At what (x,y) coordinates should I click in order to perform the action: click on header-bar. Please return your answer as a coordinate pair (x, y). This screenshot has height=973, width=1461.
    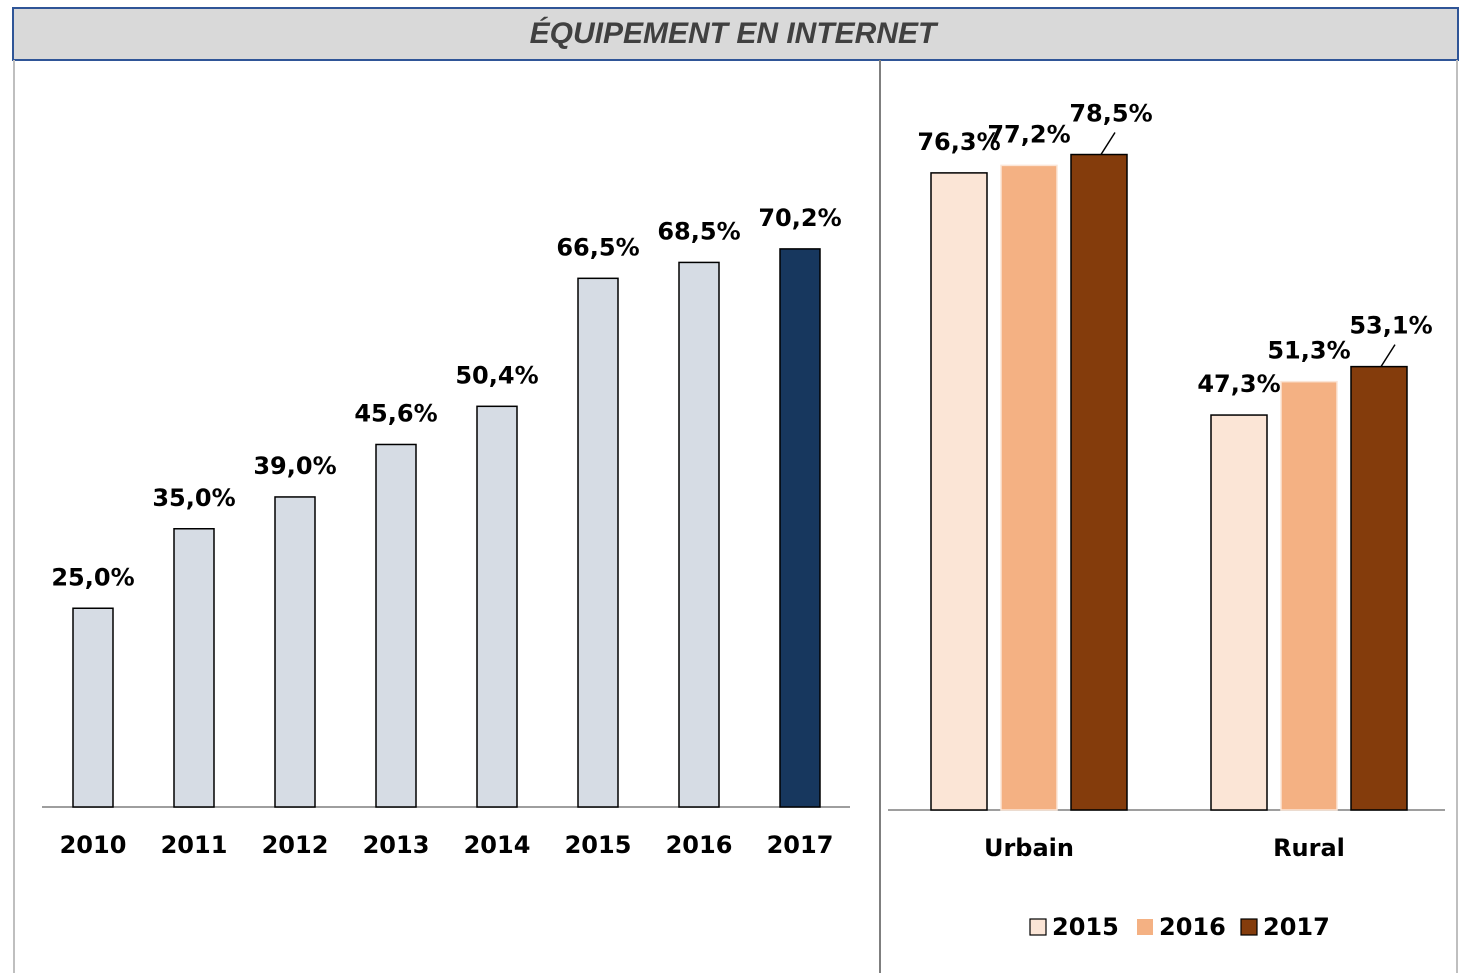
    Looking at the image, I should click on (735, 34).